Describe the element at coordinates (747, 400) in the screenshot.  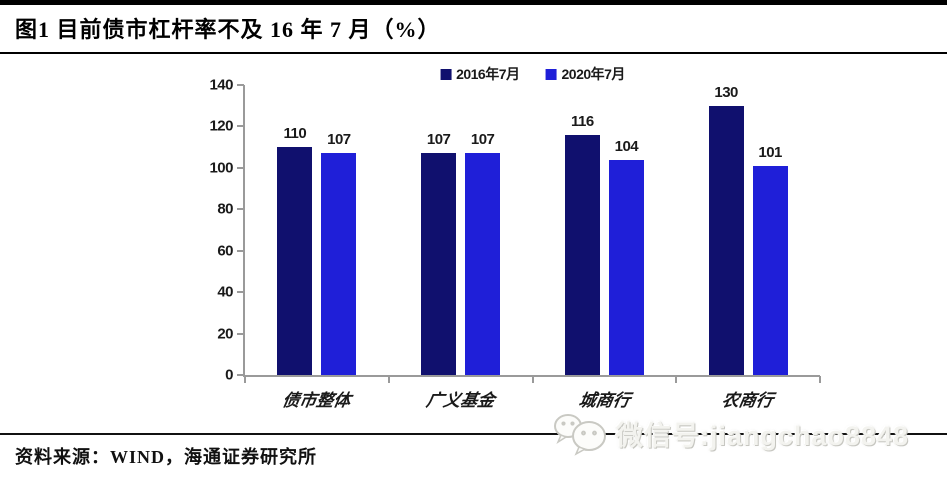
I see `x-axis-category-label: 农商行` at that location.